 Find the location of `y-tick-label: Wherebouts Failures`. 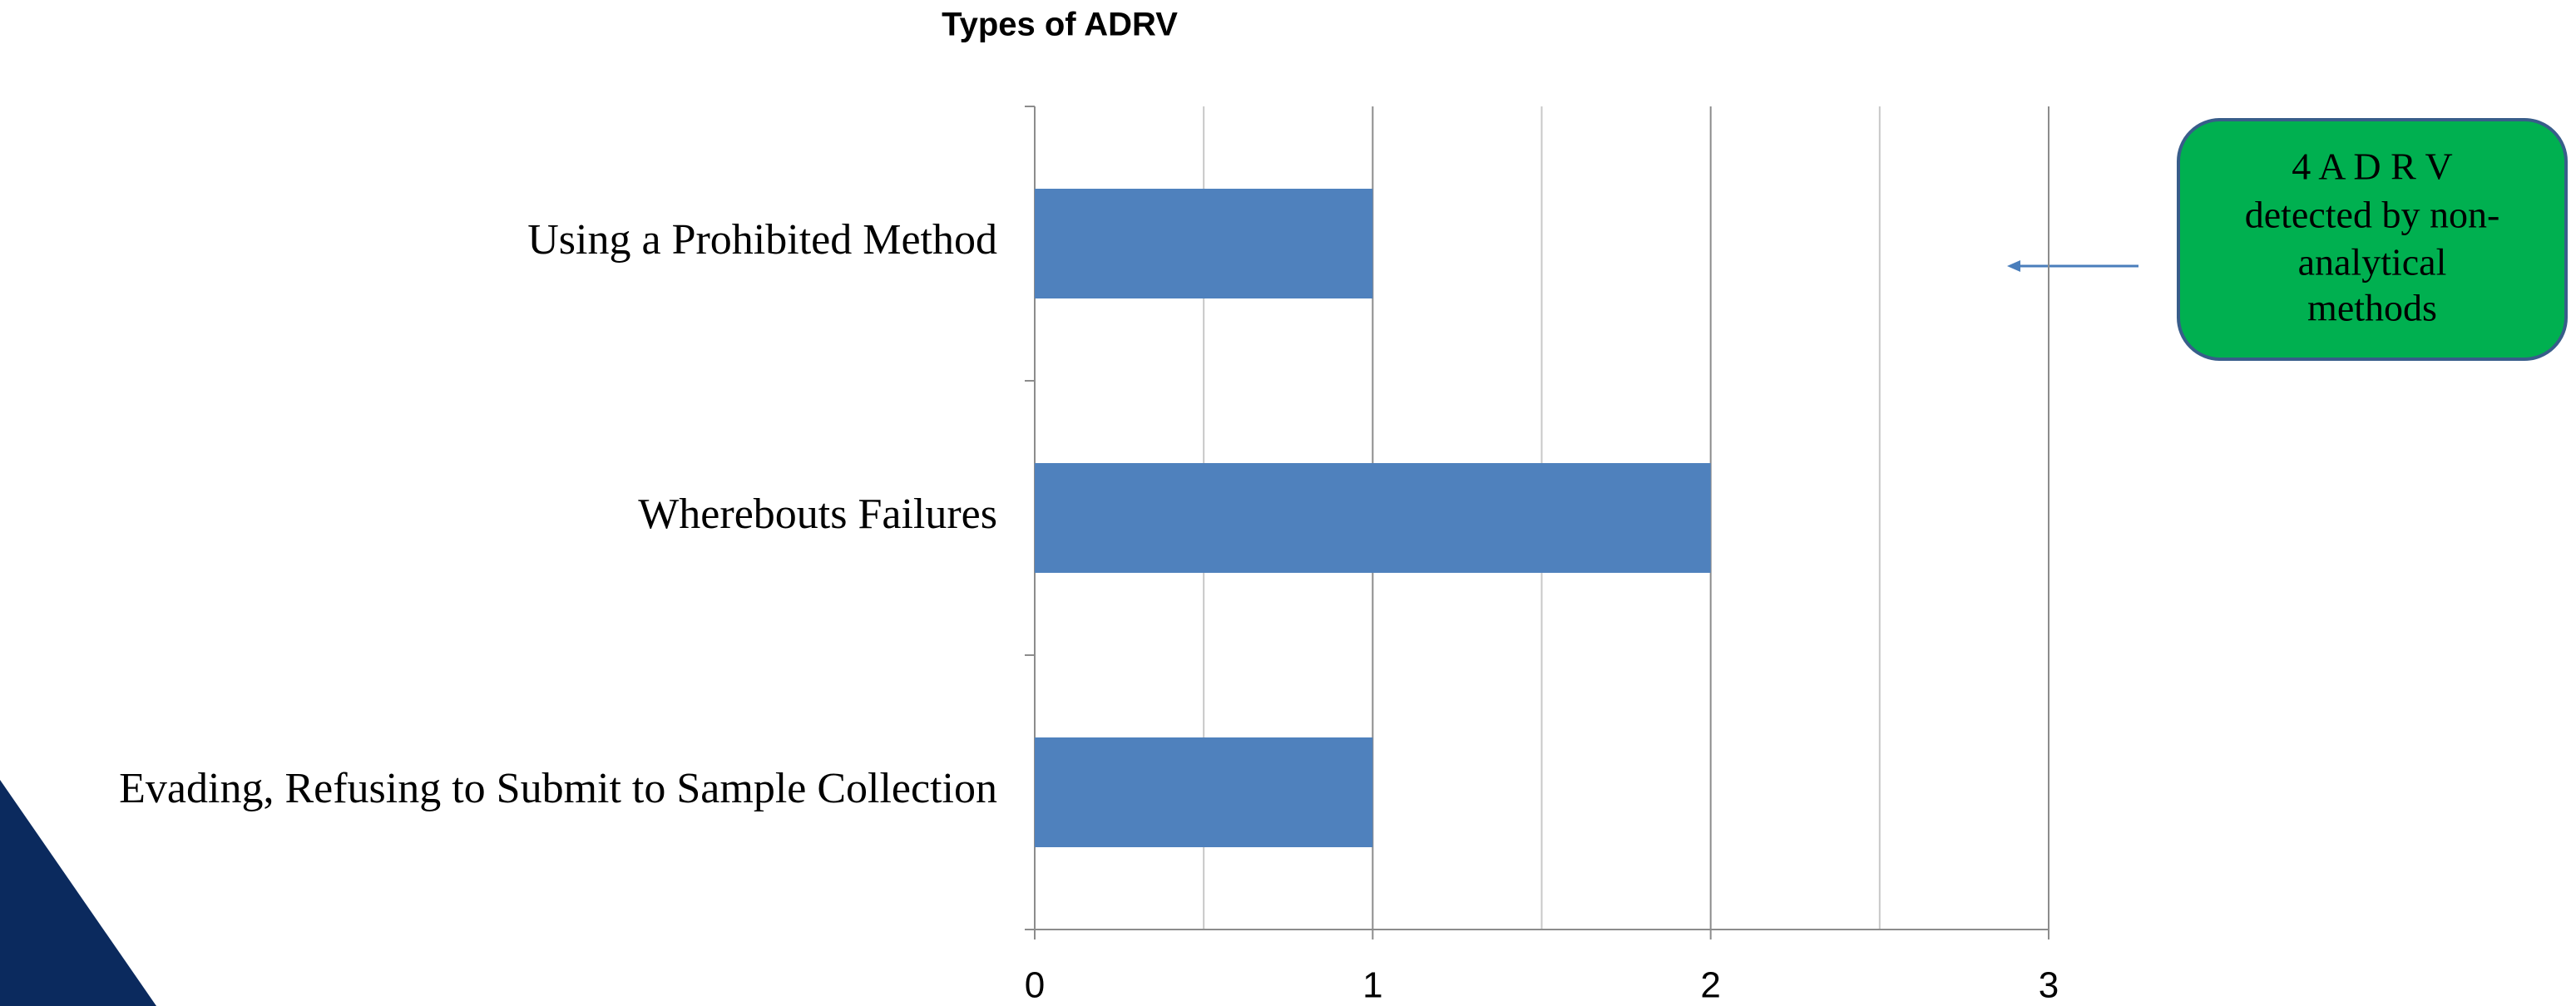

y-tick-label: Wherebouts Failures is located at coordinates (817, 514).